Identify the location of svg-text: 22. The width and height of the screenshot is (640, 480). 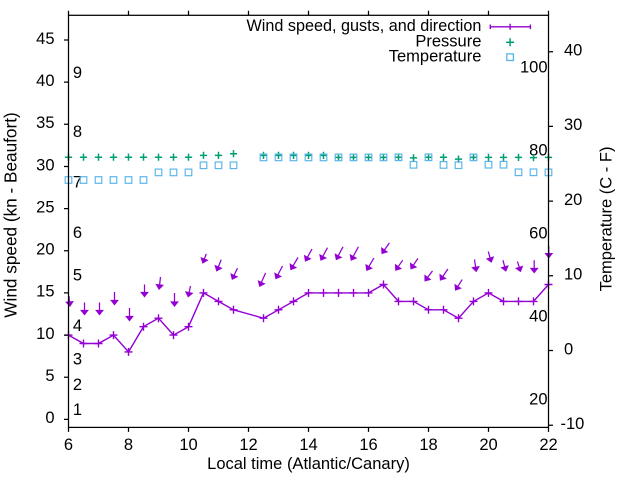
(548, 445).